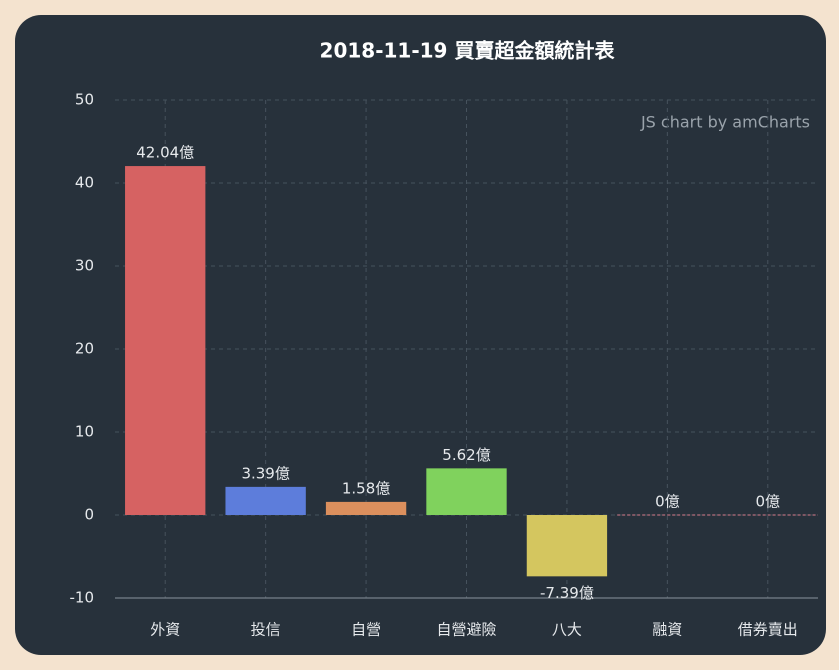 The width and height of the screenshot is (839, 670). Describe the element at coordinates (567, 630) in the screenshot. I see `x-tick-label: 八大` at that location.